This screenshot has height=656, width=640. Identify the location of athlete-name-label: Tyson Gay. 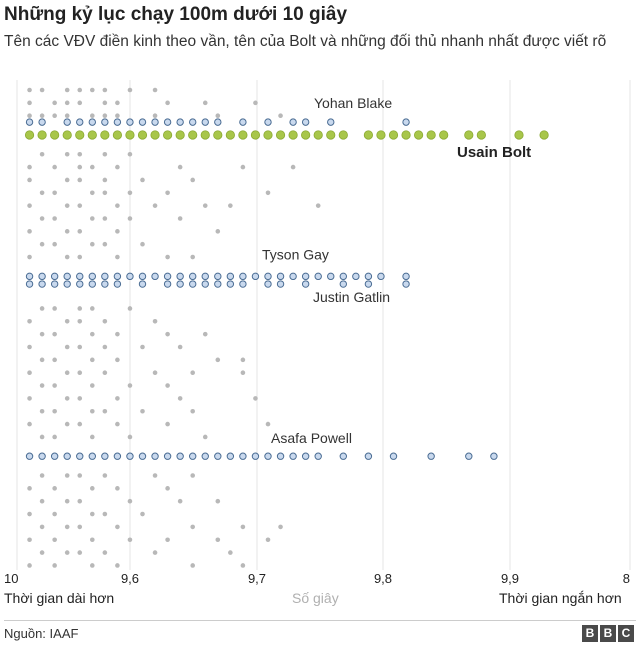
(295, 254).